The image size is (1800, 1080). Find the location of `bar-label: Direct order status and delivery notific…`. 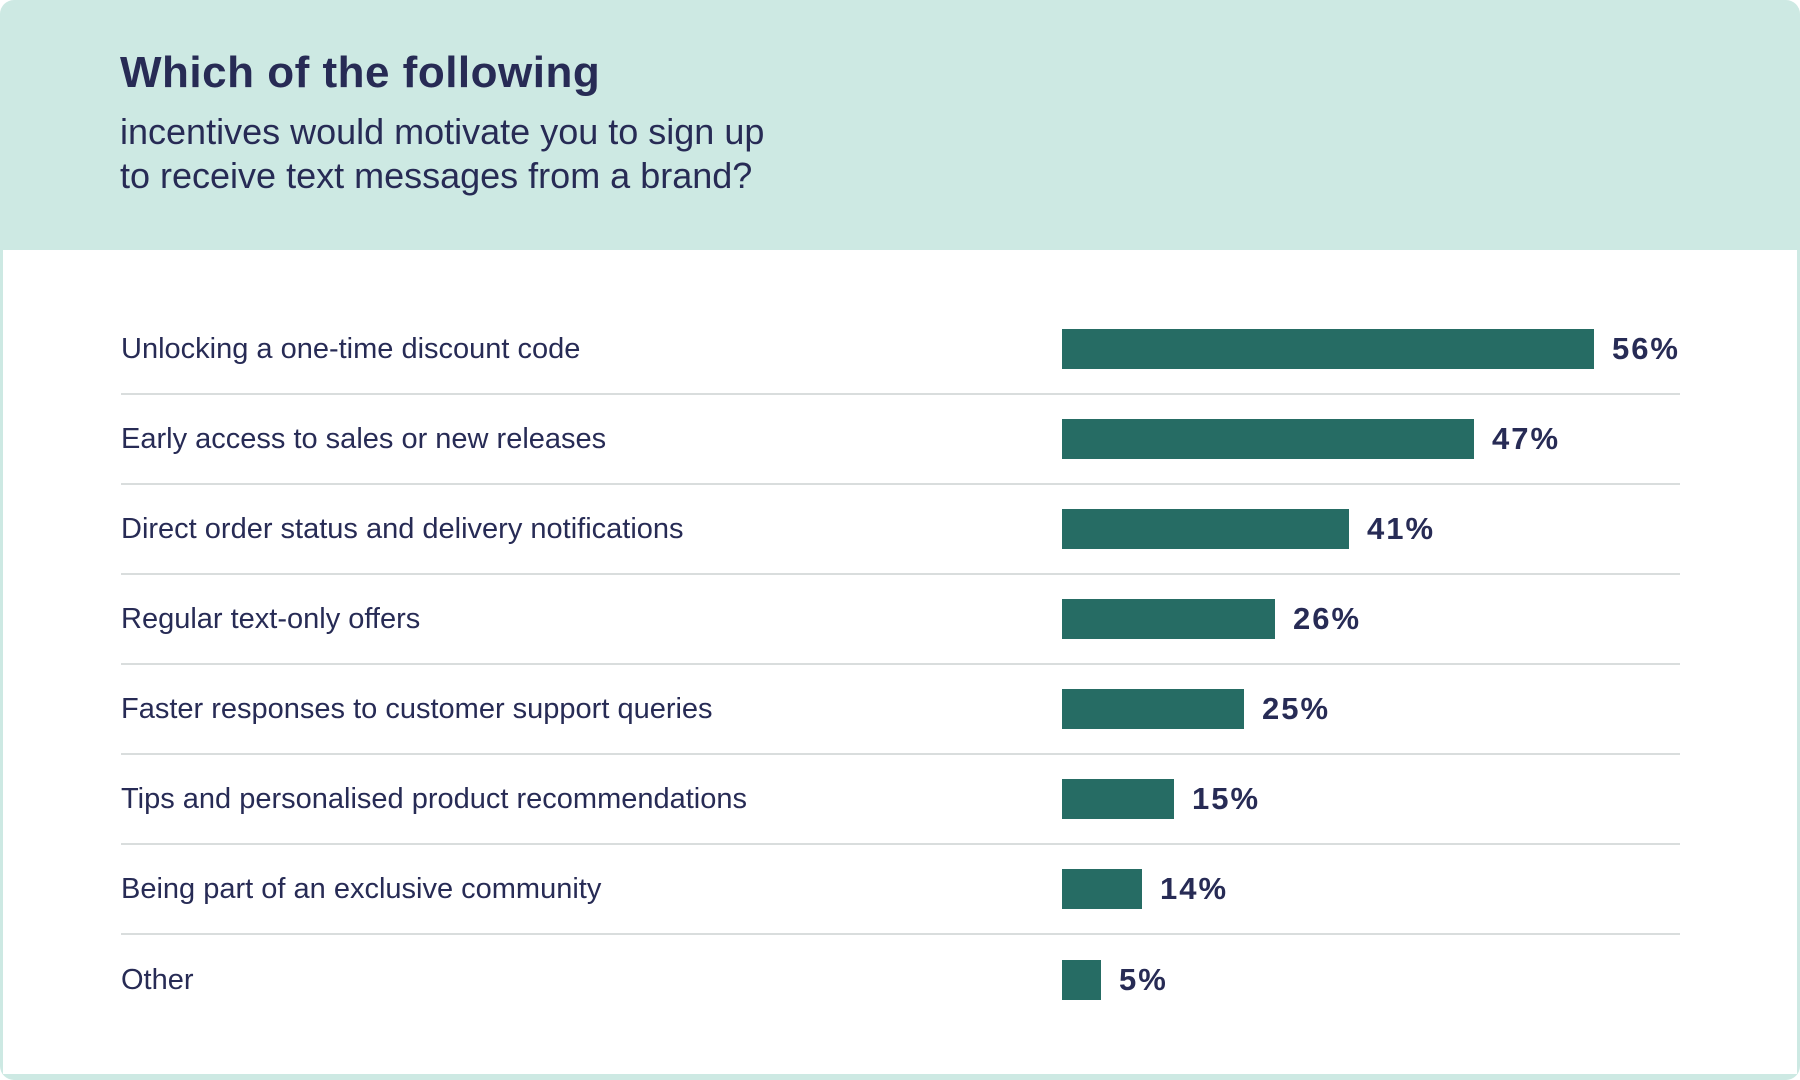

bar-label: Direct order status and delivery notific… is located at coordinates (402, 528).